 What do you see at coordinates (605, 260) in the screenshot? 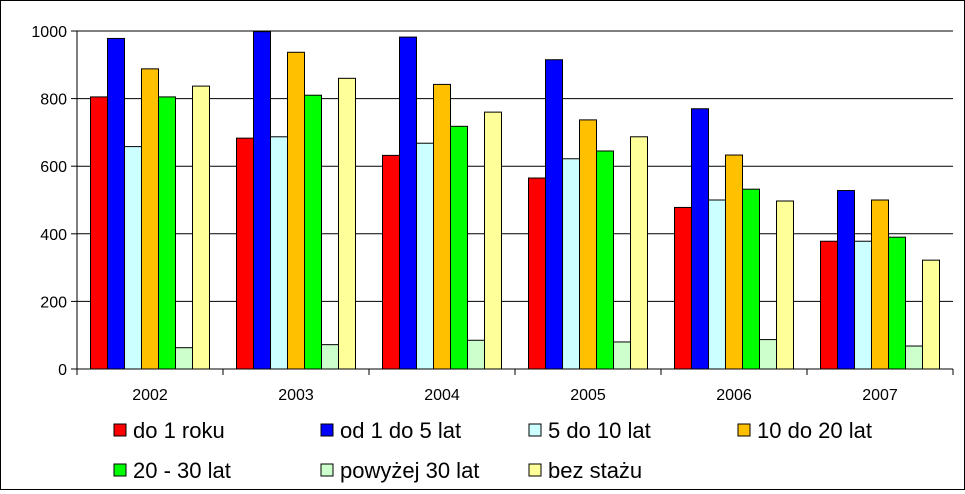
I see `bar-20---30-lat-2005` at bounding box center [605, 260].